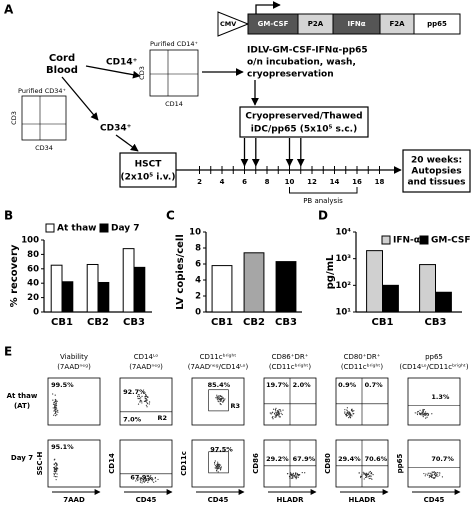 The image size is (474, 528). What do you see at coordinates (218, 357) in the screenshot?
I see `column-title: CD11cᵇʳⁱᵍʰᵗ` at bounding box center [218, 357].